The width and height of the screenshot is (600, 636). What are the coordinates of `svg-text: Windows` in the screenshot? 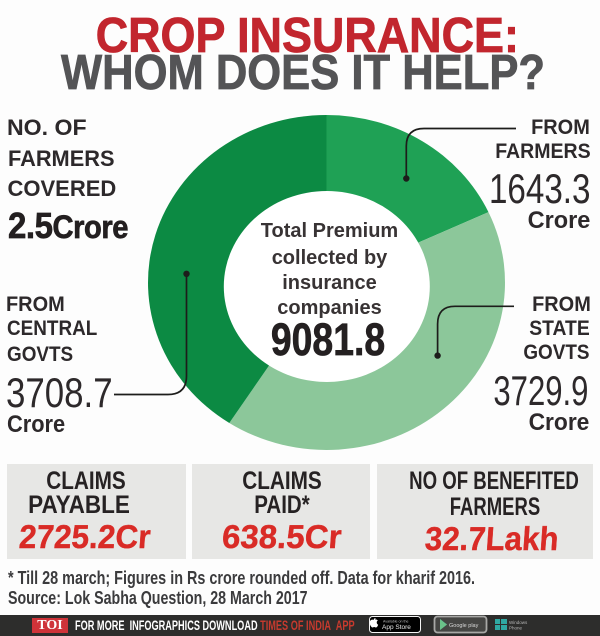 It's located at (518, 622).